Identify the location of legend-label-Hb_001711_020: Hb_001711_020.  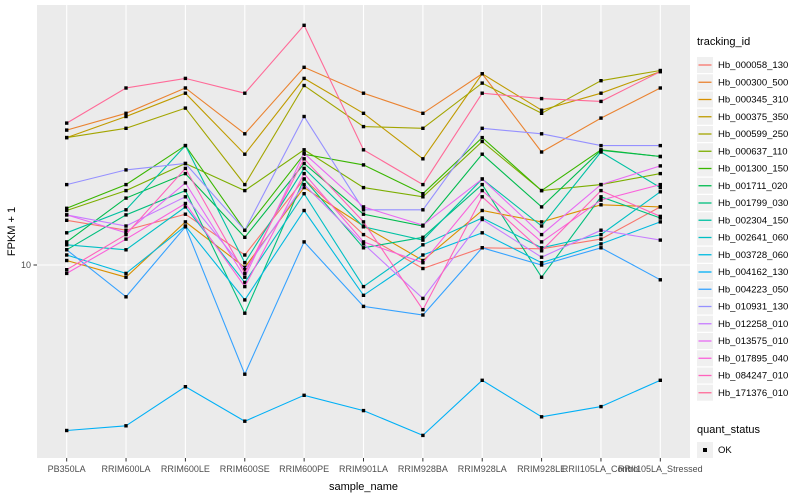
(753, 186).